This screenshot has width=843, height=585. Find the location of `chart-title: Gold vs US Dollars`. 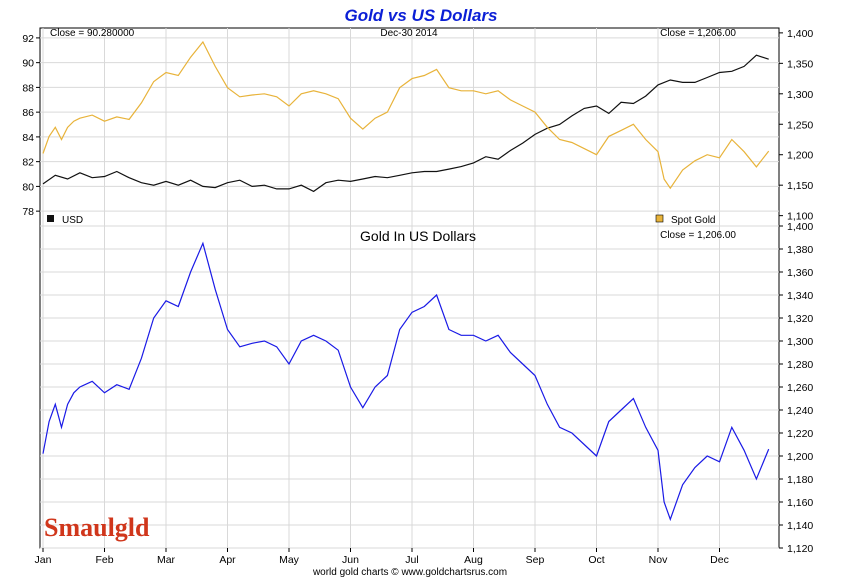

chart-title: Gold vs US Dollars is located at coordinates (420, 15).